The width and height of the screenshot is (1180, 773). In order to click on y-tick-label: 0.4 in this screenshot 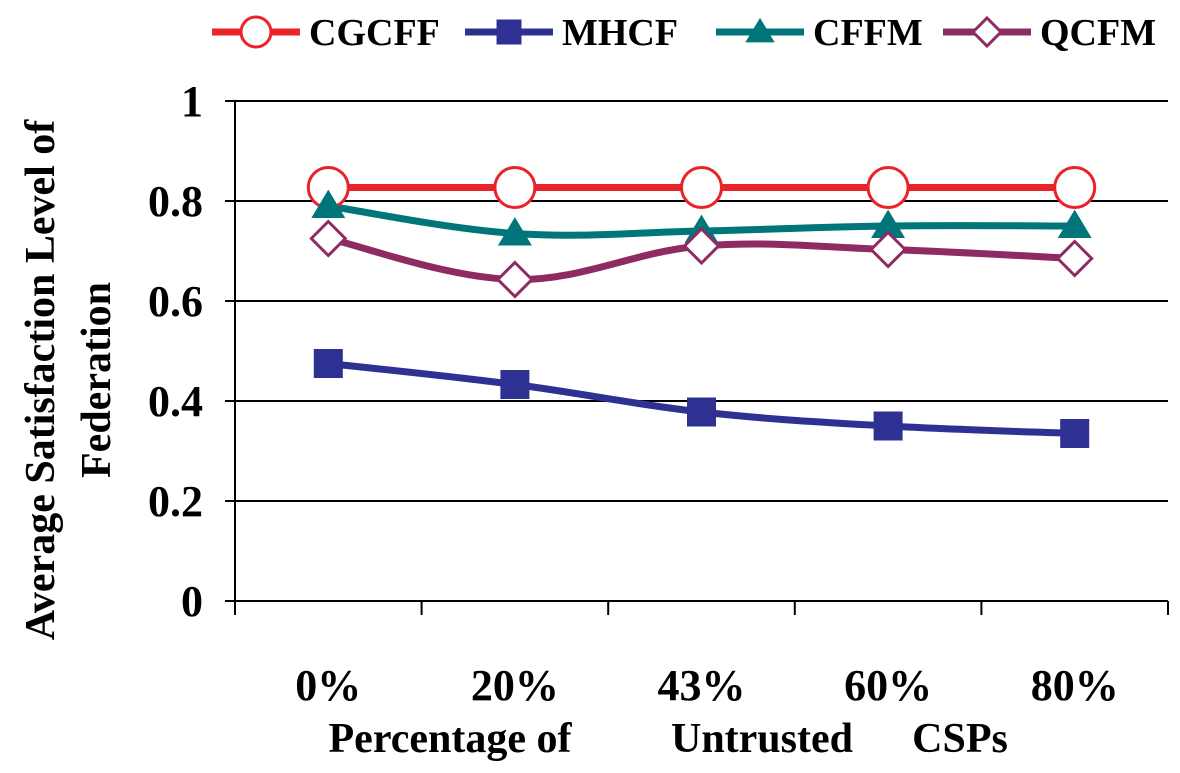, I will do `click(175, 401)`.